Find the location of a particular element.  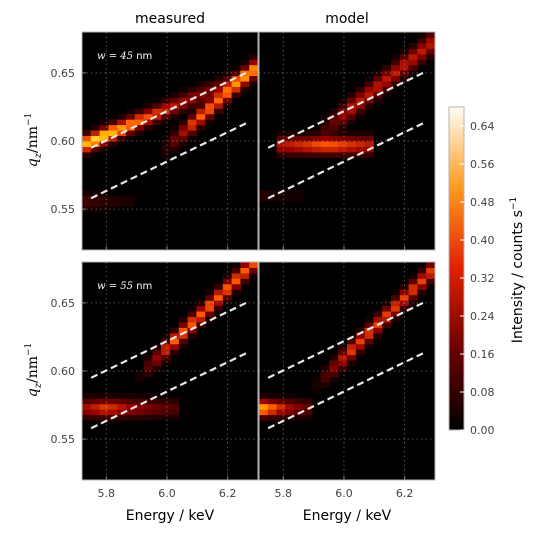

colorbar-tick-label: 0.08 is located at coordinates (482, 392).